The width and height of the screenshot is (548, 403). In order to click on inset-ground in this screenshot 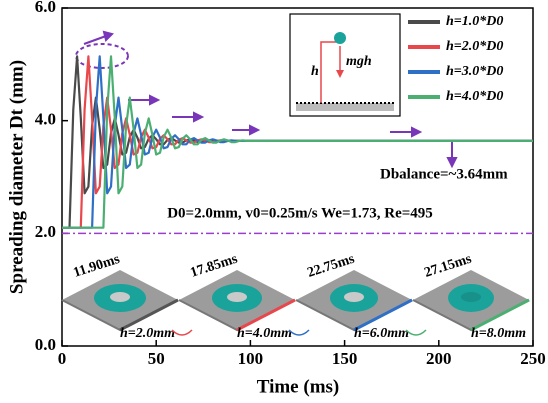, I will do `click(345, 107)`.